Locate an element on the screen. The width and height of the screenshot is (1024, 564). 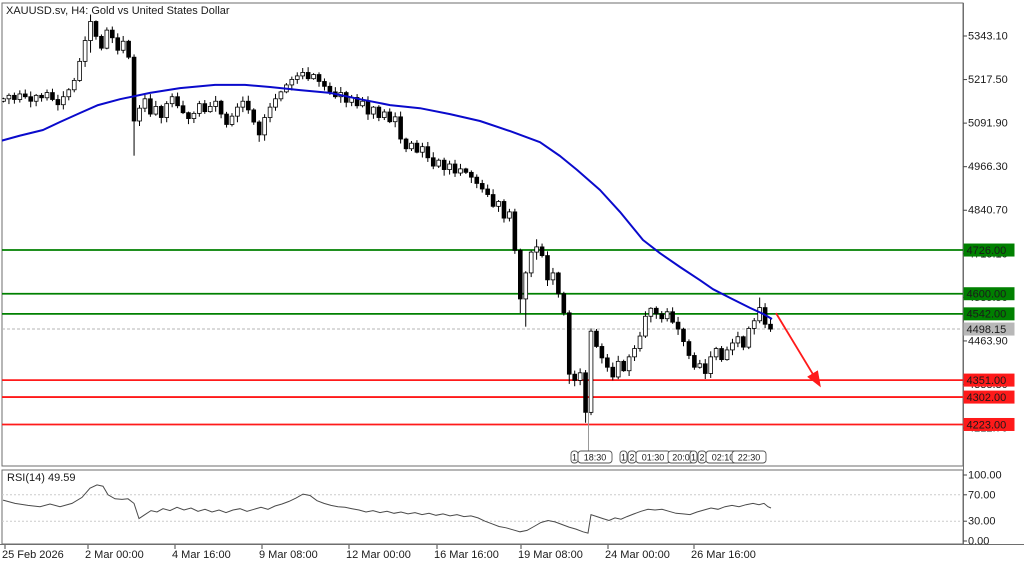
price-tick-label: 4463.90 is located at coordinates (988, 341).